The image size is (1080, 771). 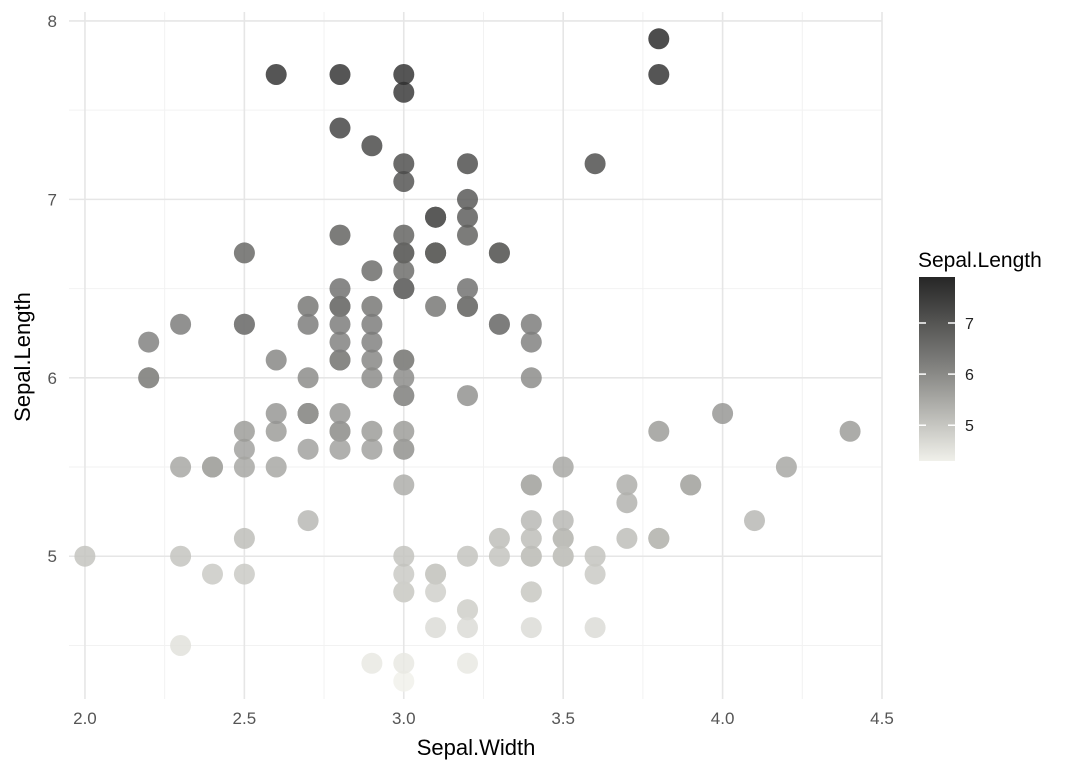 What do you see at coordinates (723, 718) in the screenshot?
I see `x-tick-label: 4.0` at bounding box center [723, 718].